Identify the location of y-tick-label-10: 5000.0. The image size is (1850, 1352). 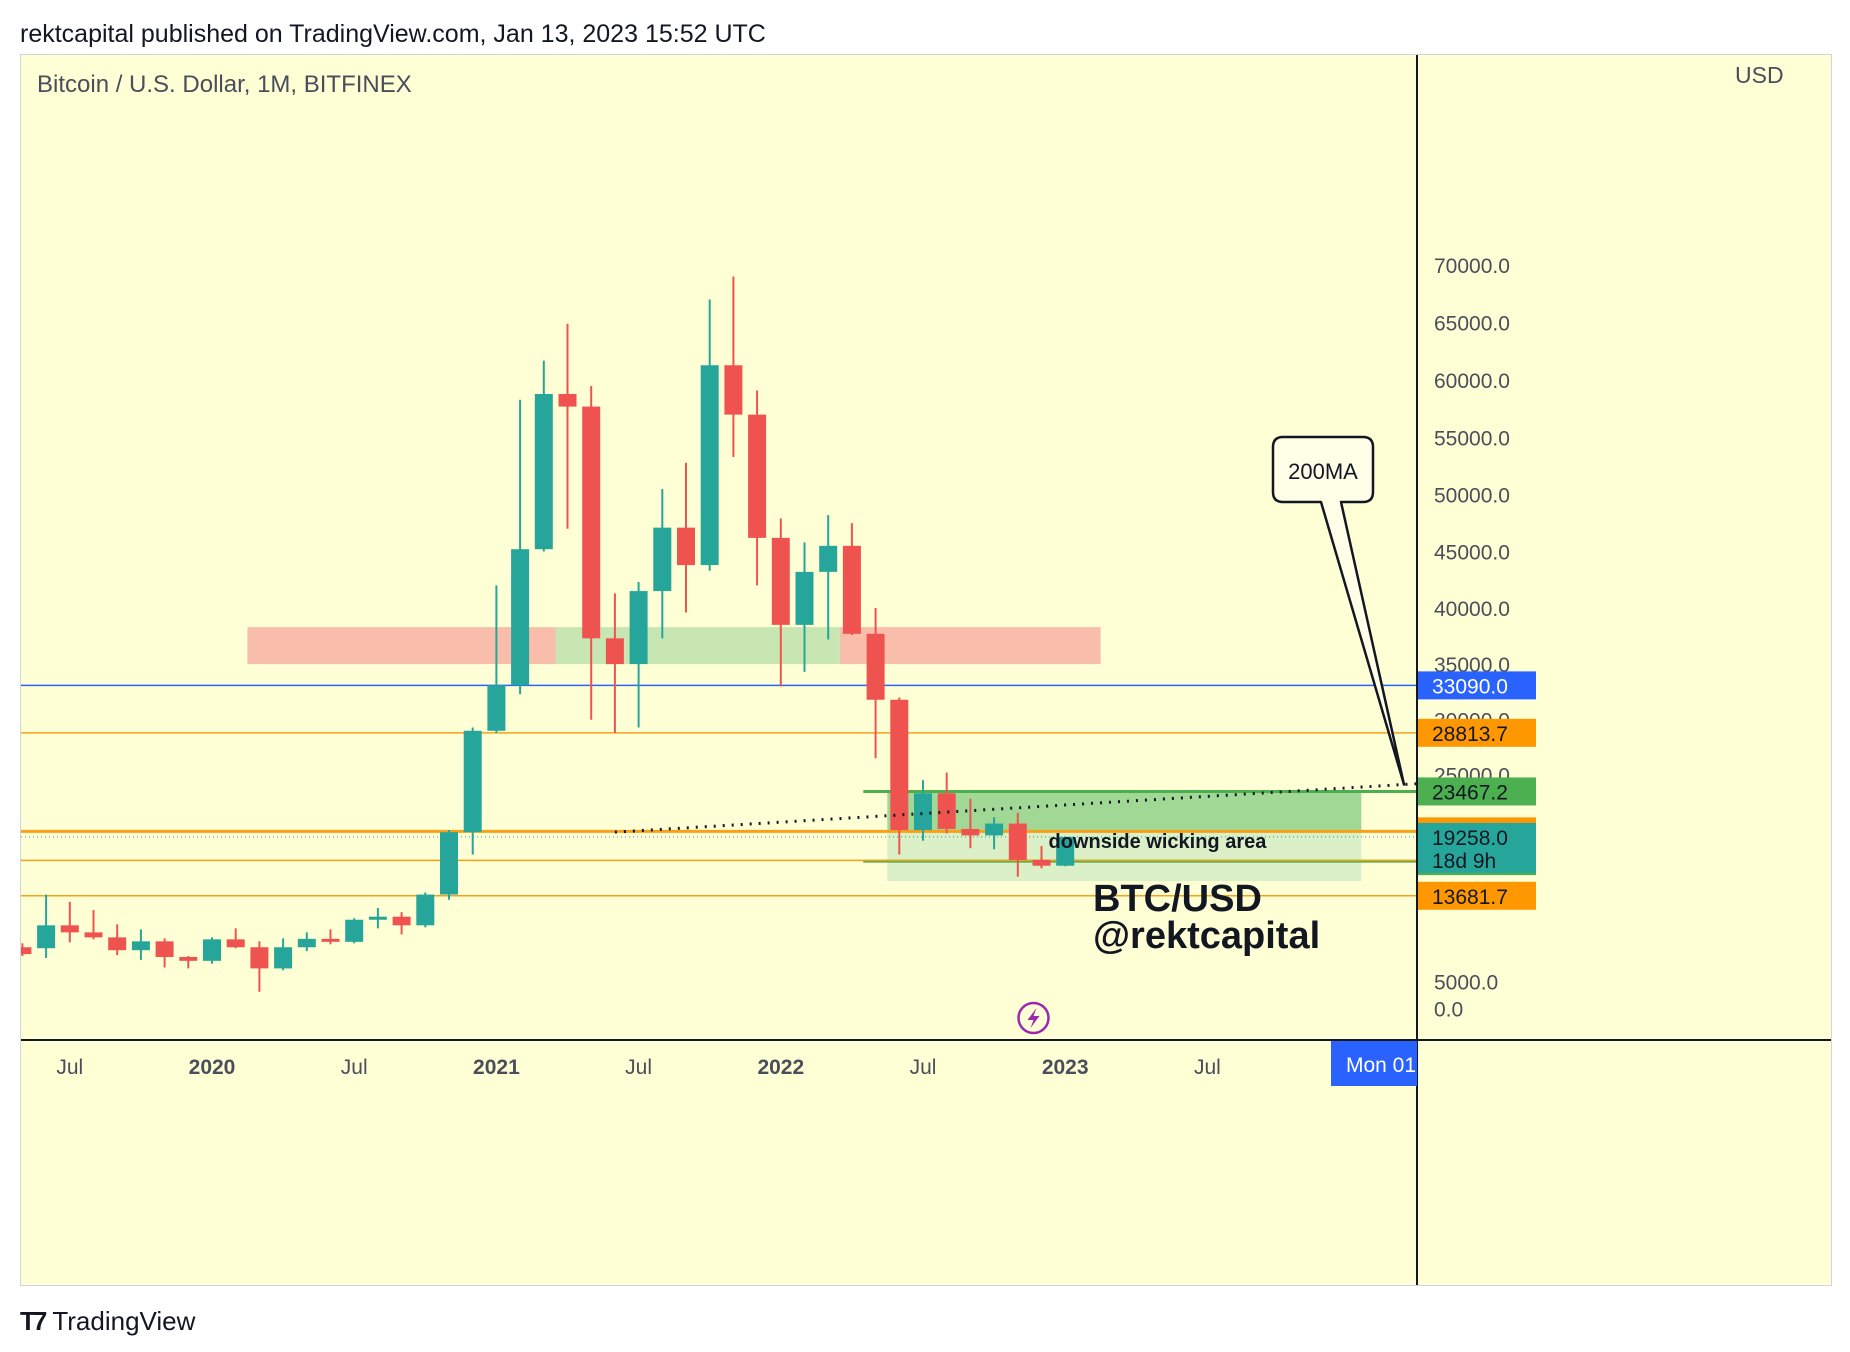
(1466, 982).